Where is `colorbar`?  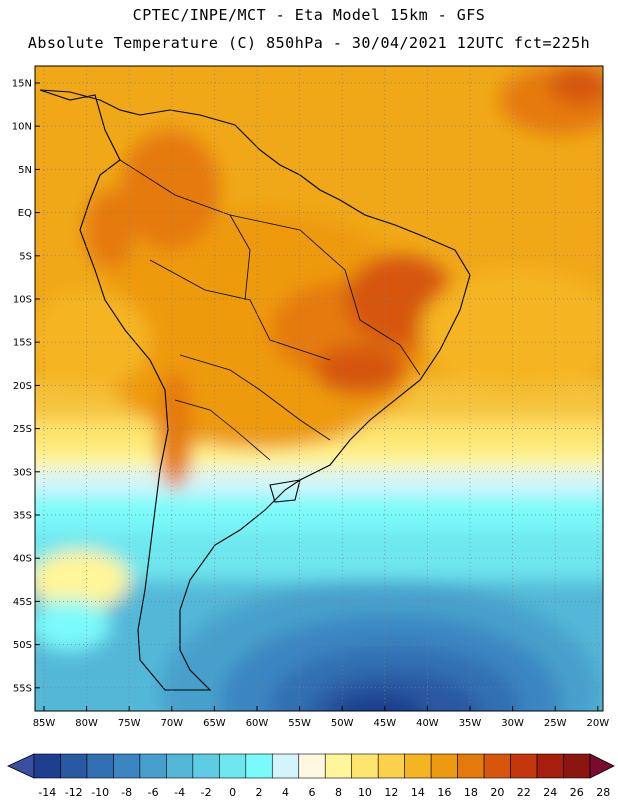 colorbar is located at coordinates (311, 766).